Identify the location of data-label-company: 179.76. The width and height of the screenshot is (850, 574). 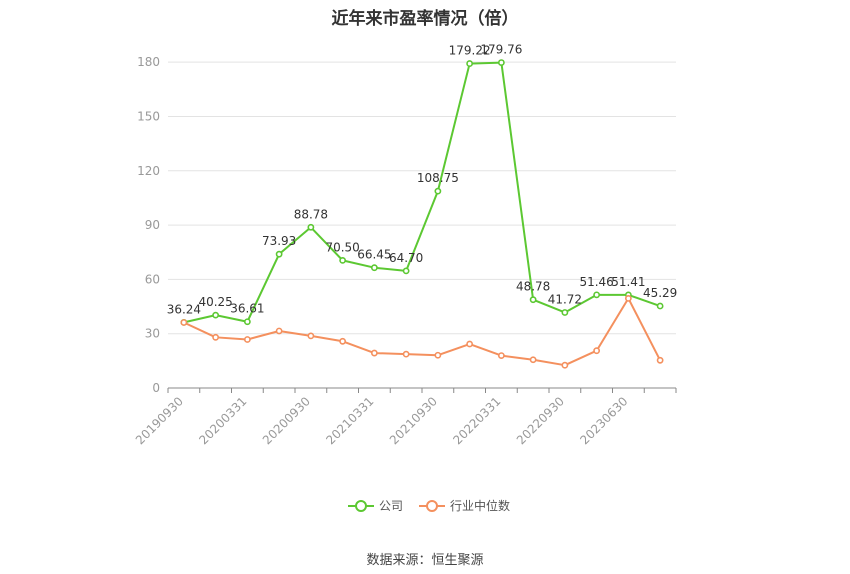
(501, 50).